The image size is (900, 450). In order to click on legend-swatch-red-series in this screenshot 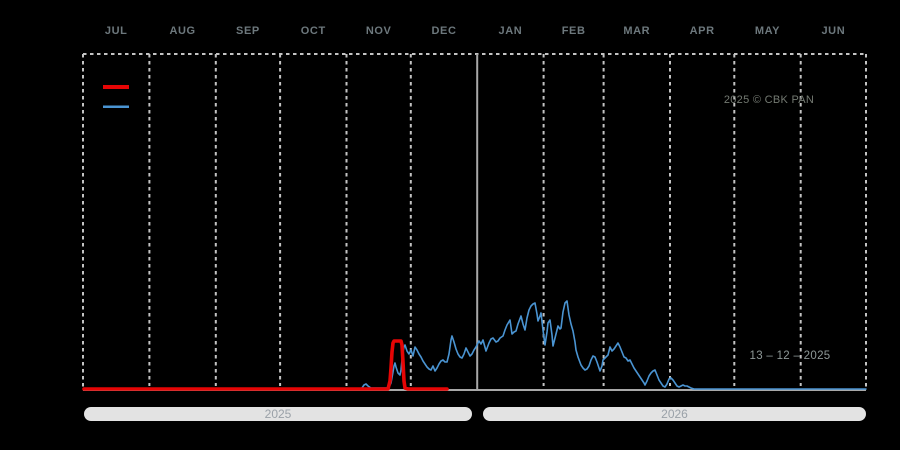, I will do `click(116, 87)`.